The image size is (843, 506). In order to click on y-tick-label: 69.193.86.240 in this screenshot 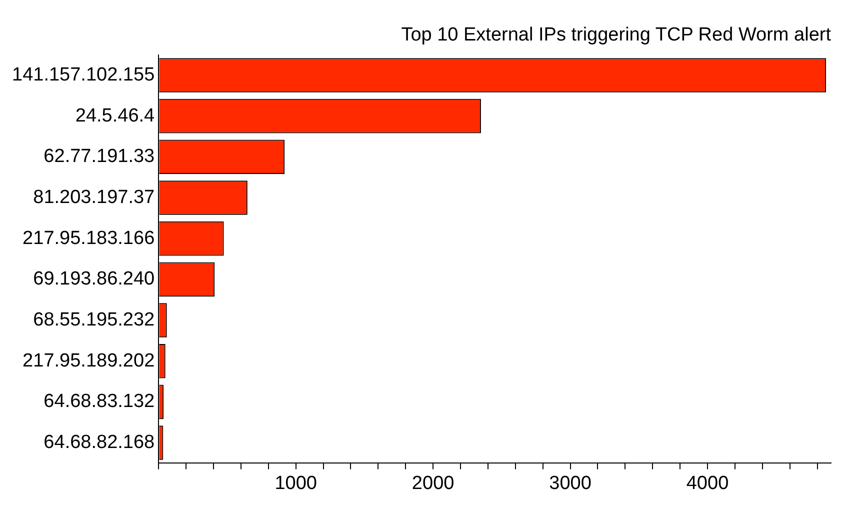, I will do `click(94, 279)`.